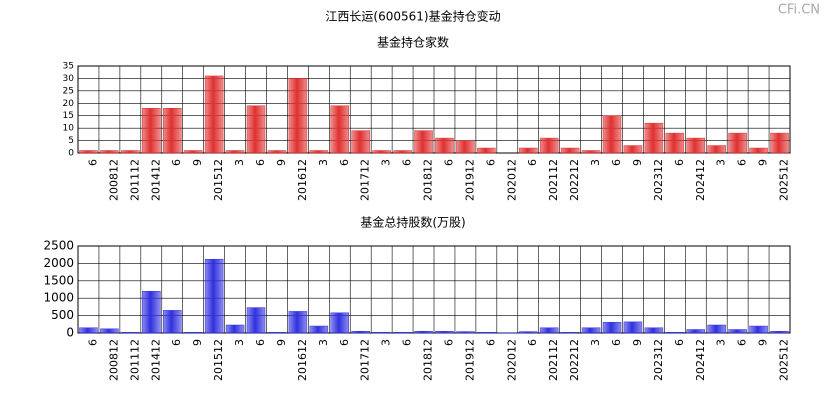 This screenshot has height=400, width=825. Describe the element at coordinates (511, 360) in the screenshot. I see `x-tick-label: 202012` at that location.